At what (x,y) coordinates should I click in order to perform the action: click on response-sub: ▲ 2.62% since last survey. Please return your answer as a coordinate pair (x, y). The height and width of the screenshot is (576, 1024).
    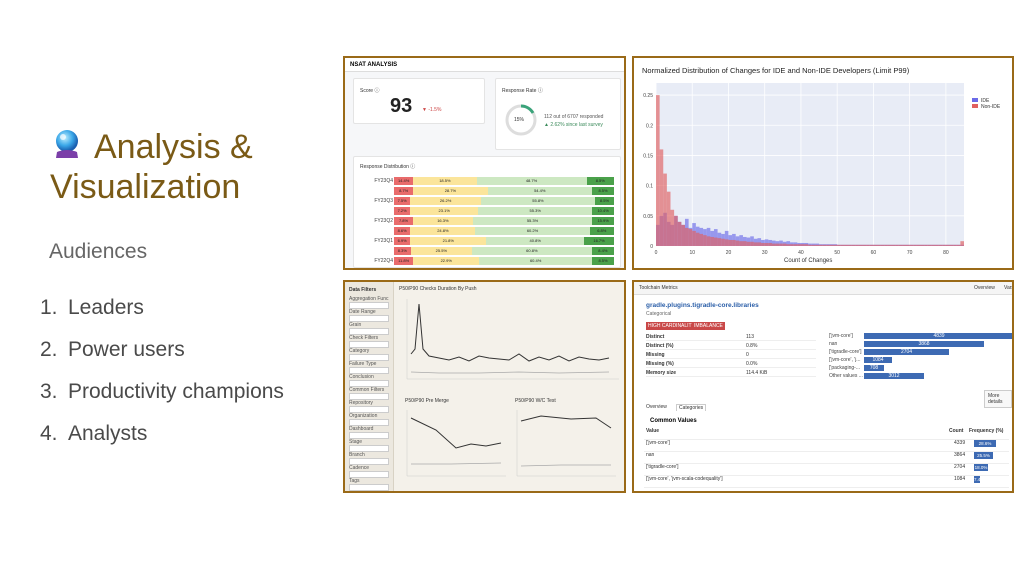
    Looking at the image, I should click on (573, 125).